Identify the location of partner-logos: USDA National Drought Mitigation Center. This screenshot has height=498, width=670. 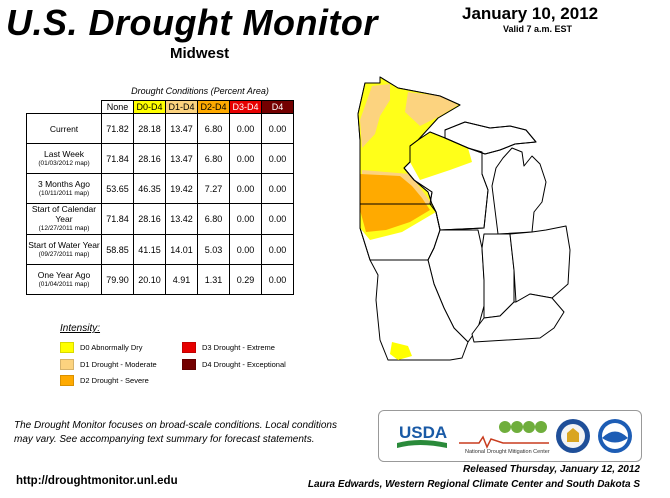
(510, 436).